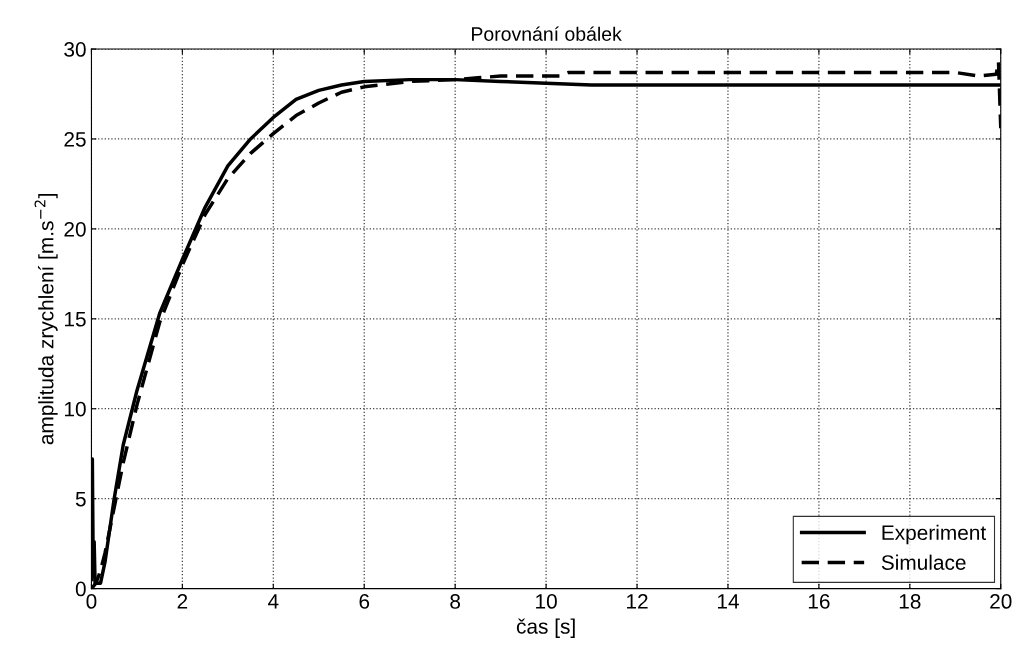 The height and width of the screenshot is (654, 1016). Describe the element at coordinates (75, 409) in the screenshot. I see `y-tick-label: 10` at that location.